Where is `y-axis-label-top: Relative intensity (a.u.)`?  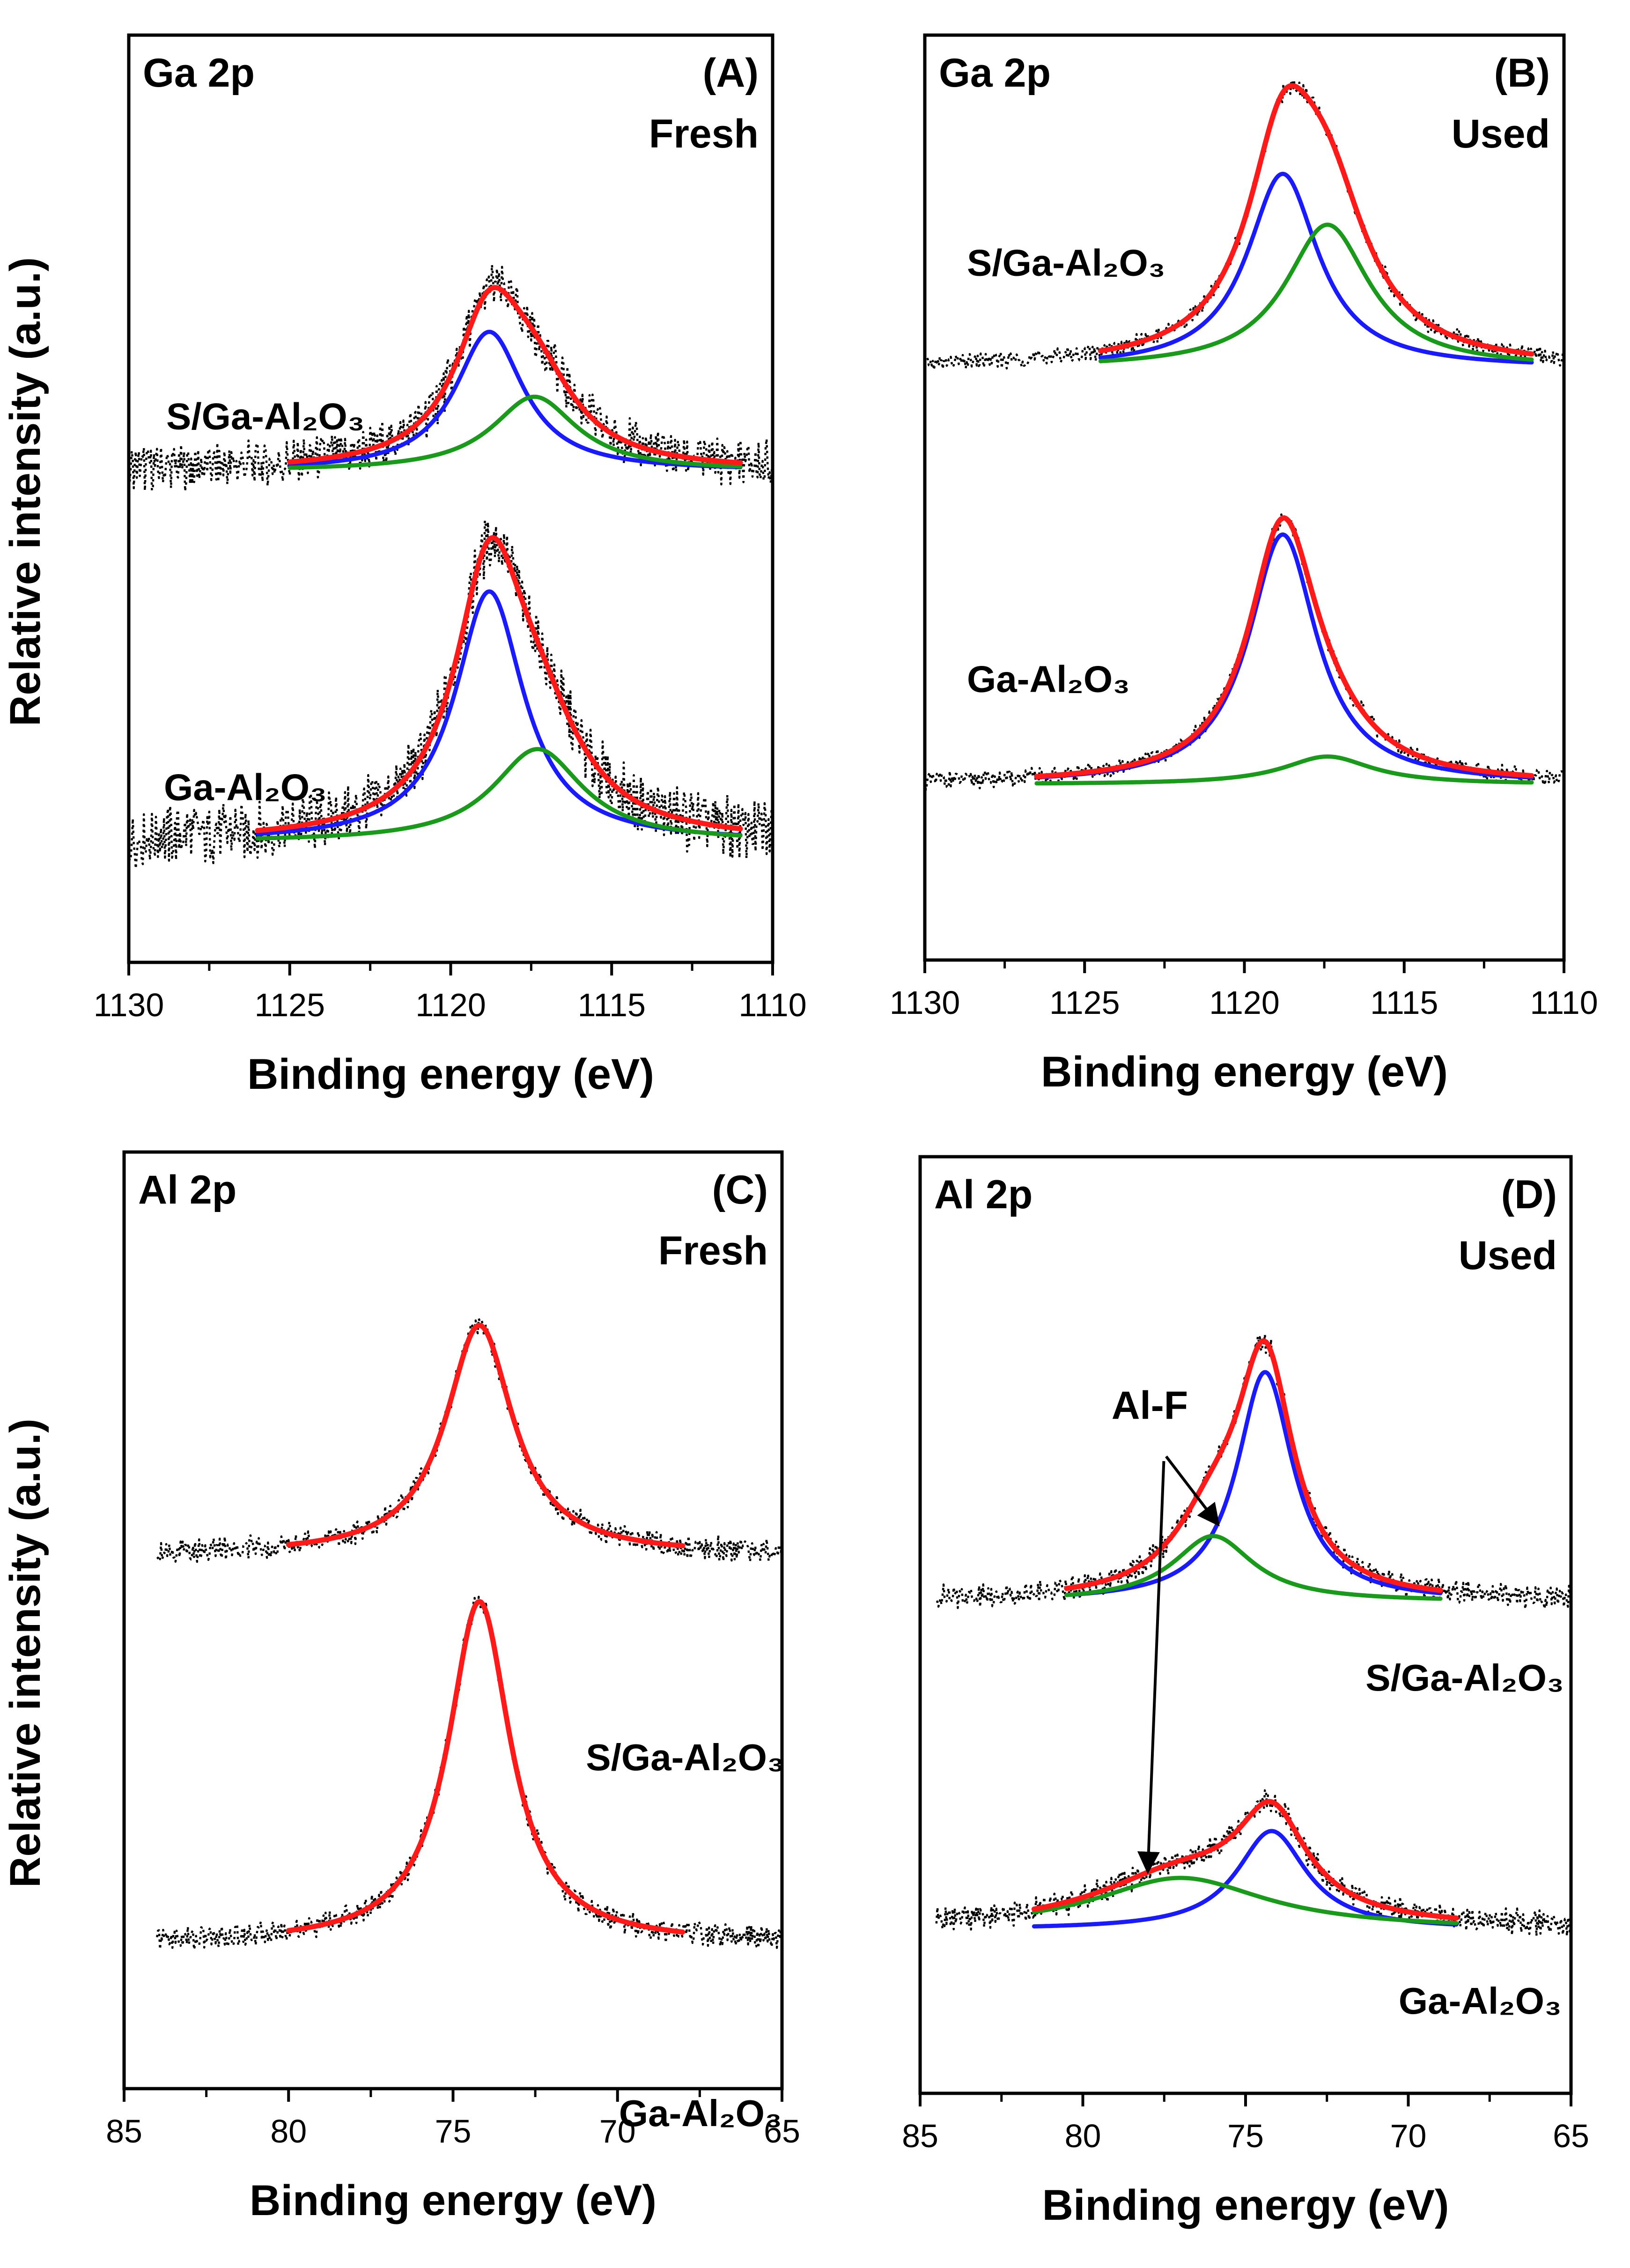
y-axis-label-top: Relative intensity (a.u.) is located at coordinates (25, 492).